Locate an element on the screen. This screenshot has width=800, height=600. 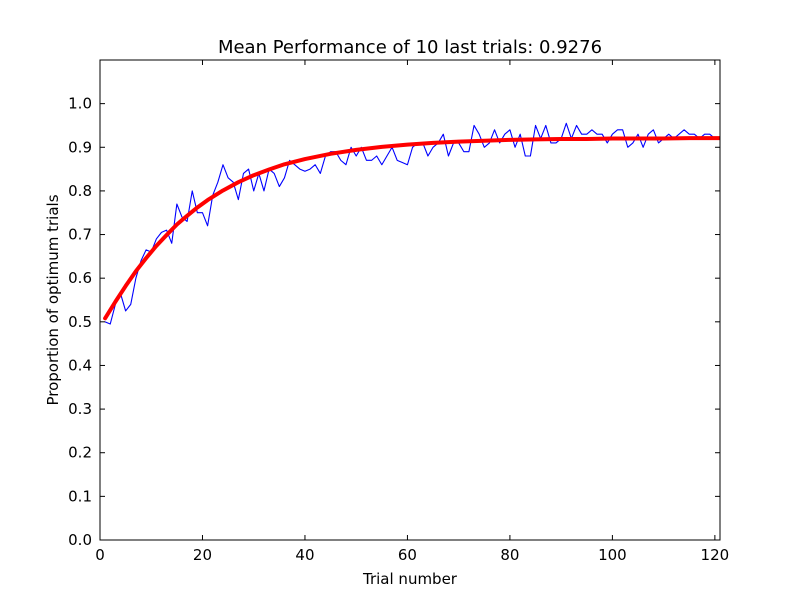
y-tick-label: 0.5 is located at coordinates (80, 322).